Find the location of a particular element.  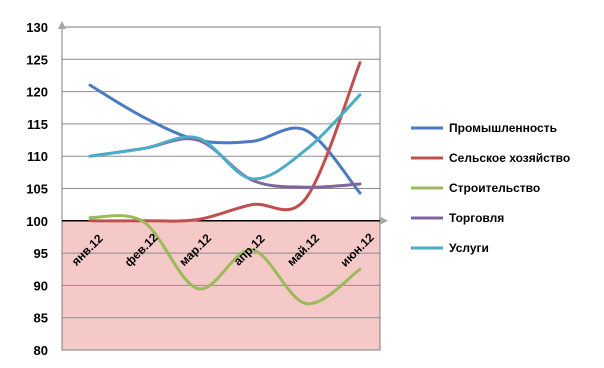

y-tick-label: 125 is located at coordinates (37, 59).